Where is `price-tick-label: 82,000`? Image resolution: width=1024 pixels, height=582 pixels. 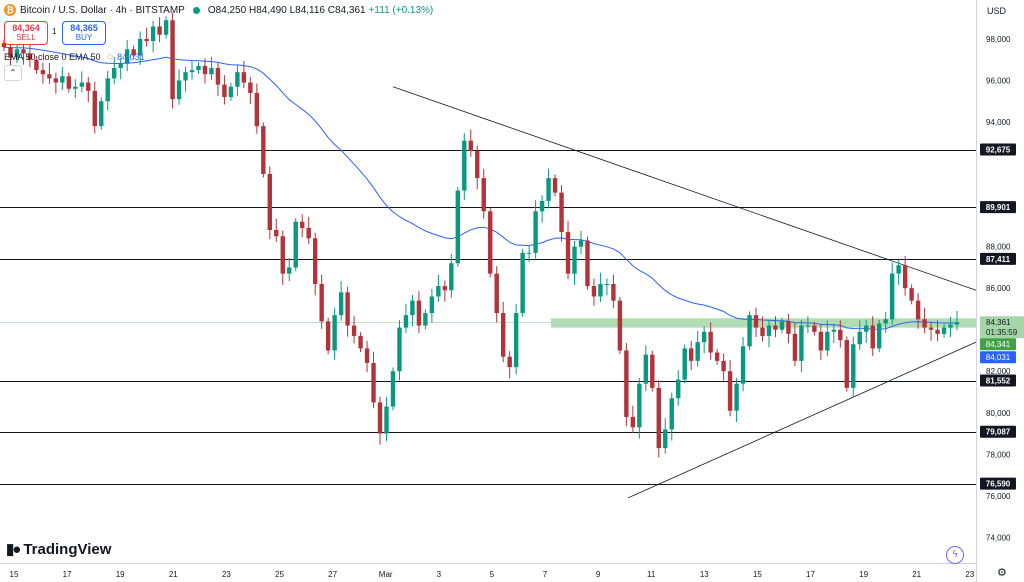
price-tick-label: 82,000 is located at coordinates (998, 371).